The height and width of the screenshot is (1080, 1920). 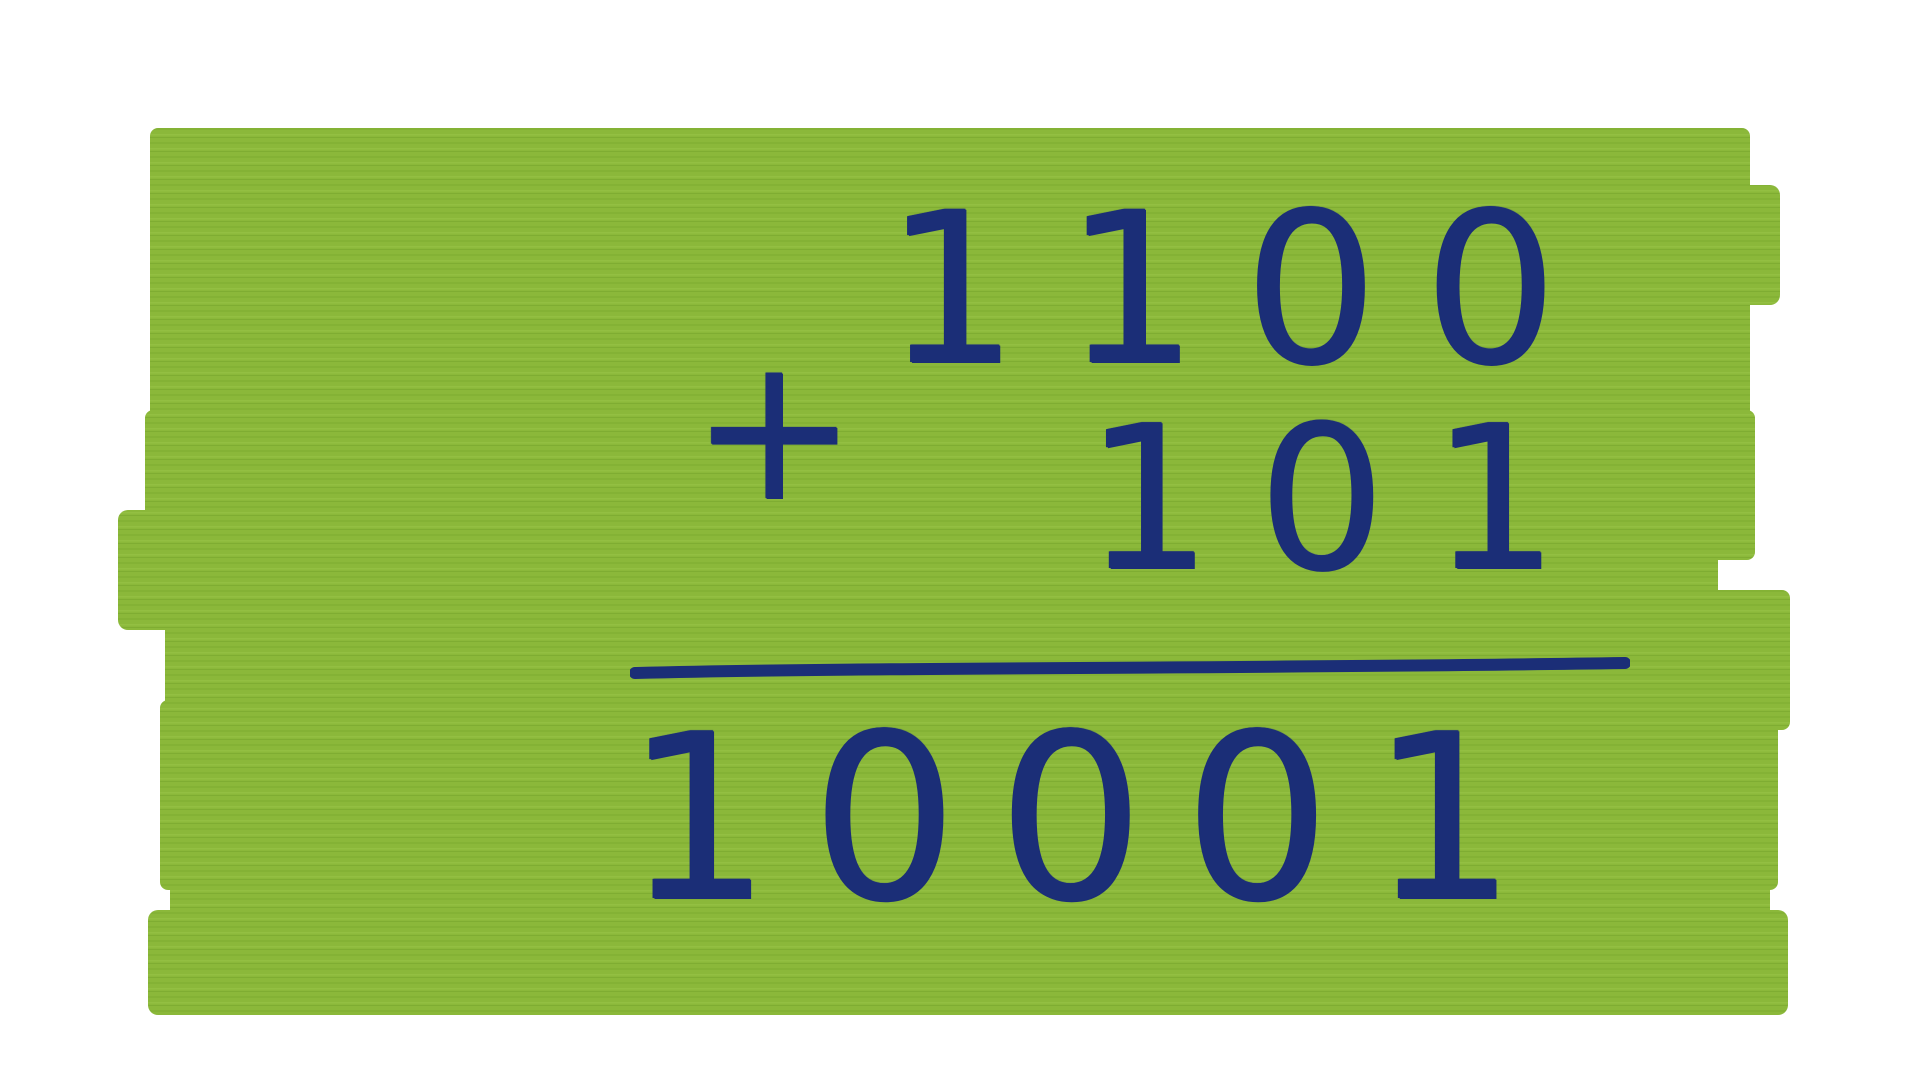 I want to click on plus-sign: +, so click(x=774, y=429).